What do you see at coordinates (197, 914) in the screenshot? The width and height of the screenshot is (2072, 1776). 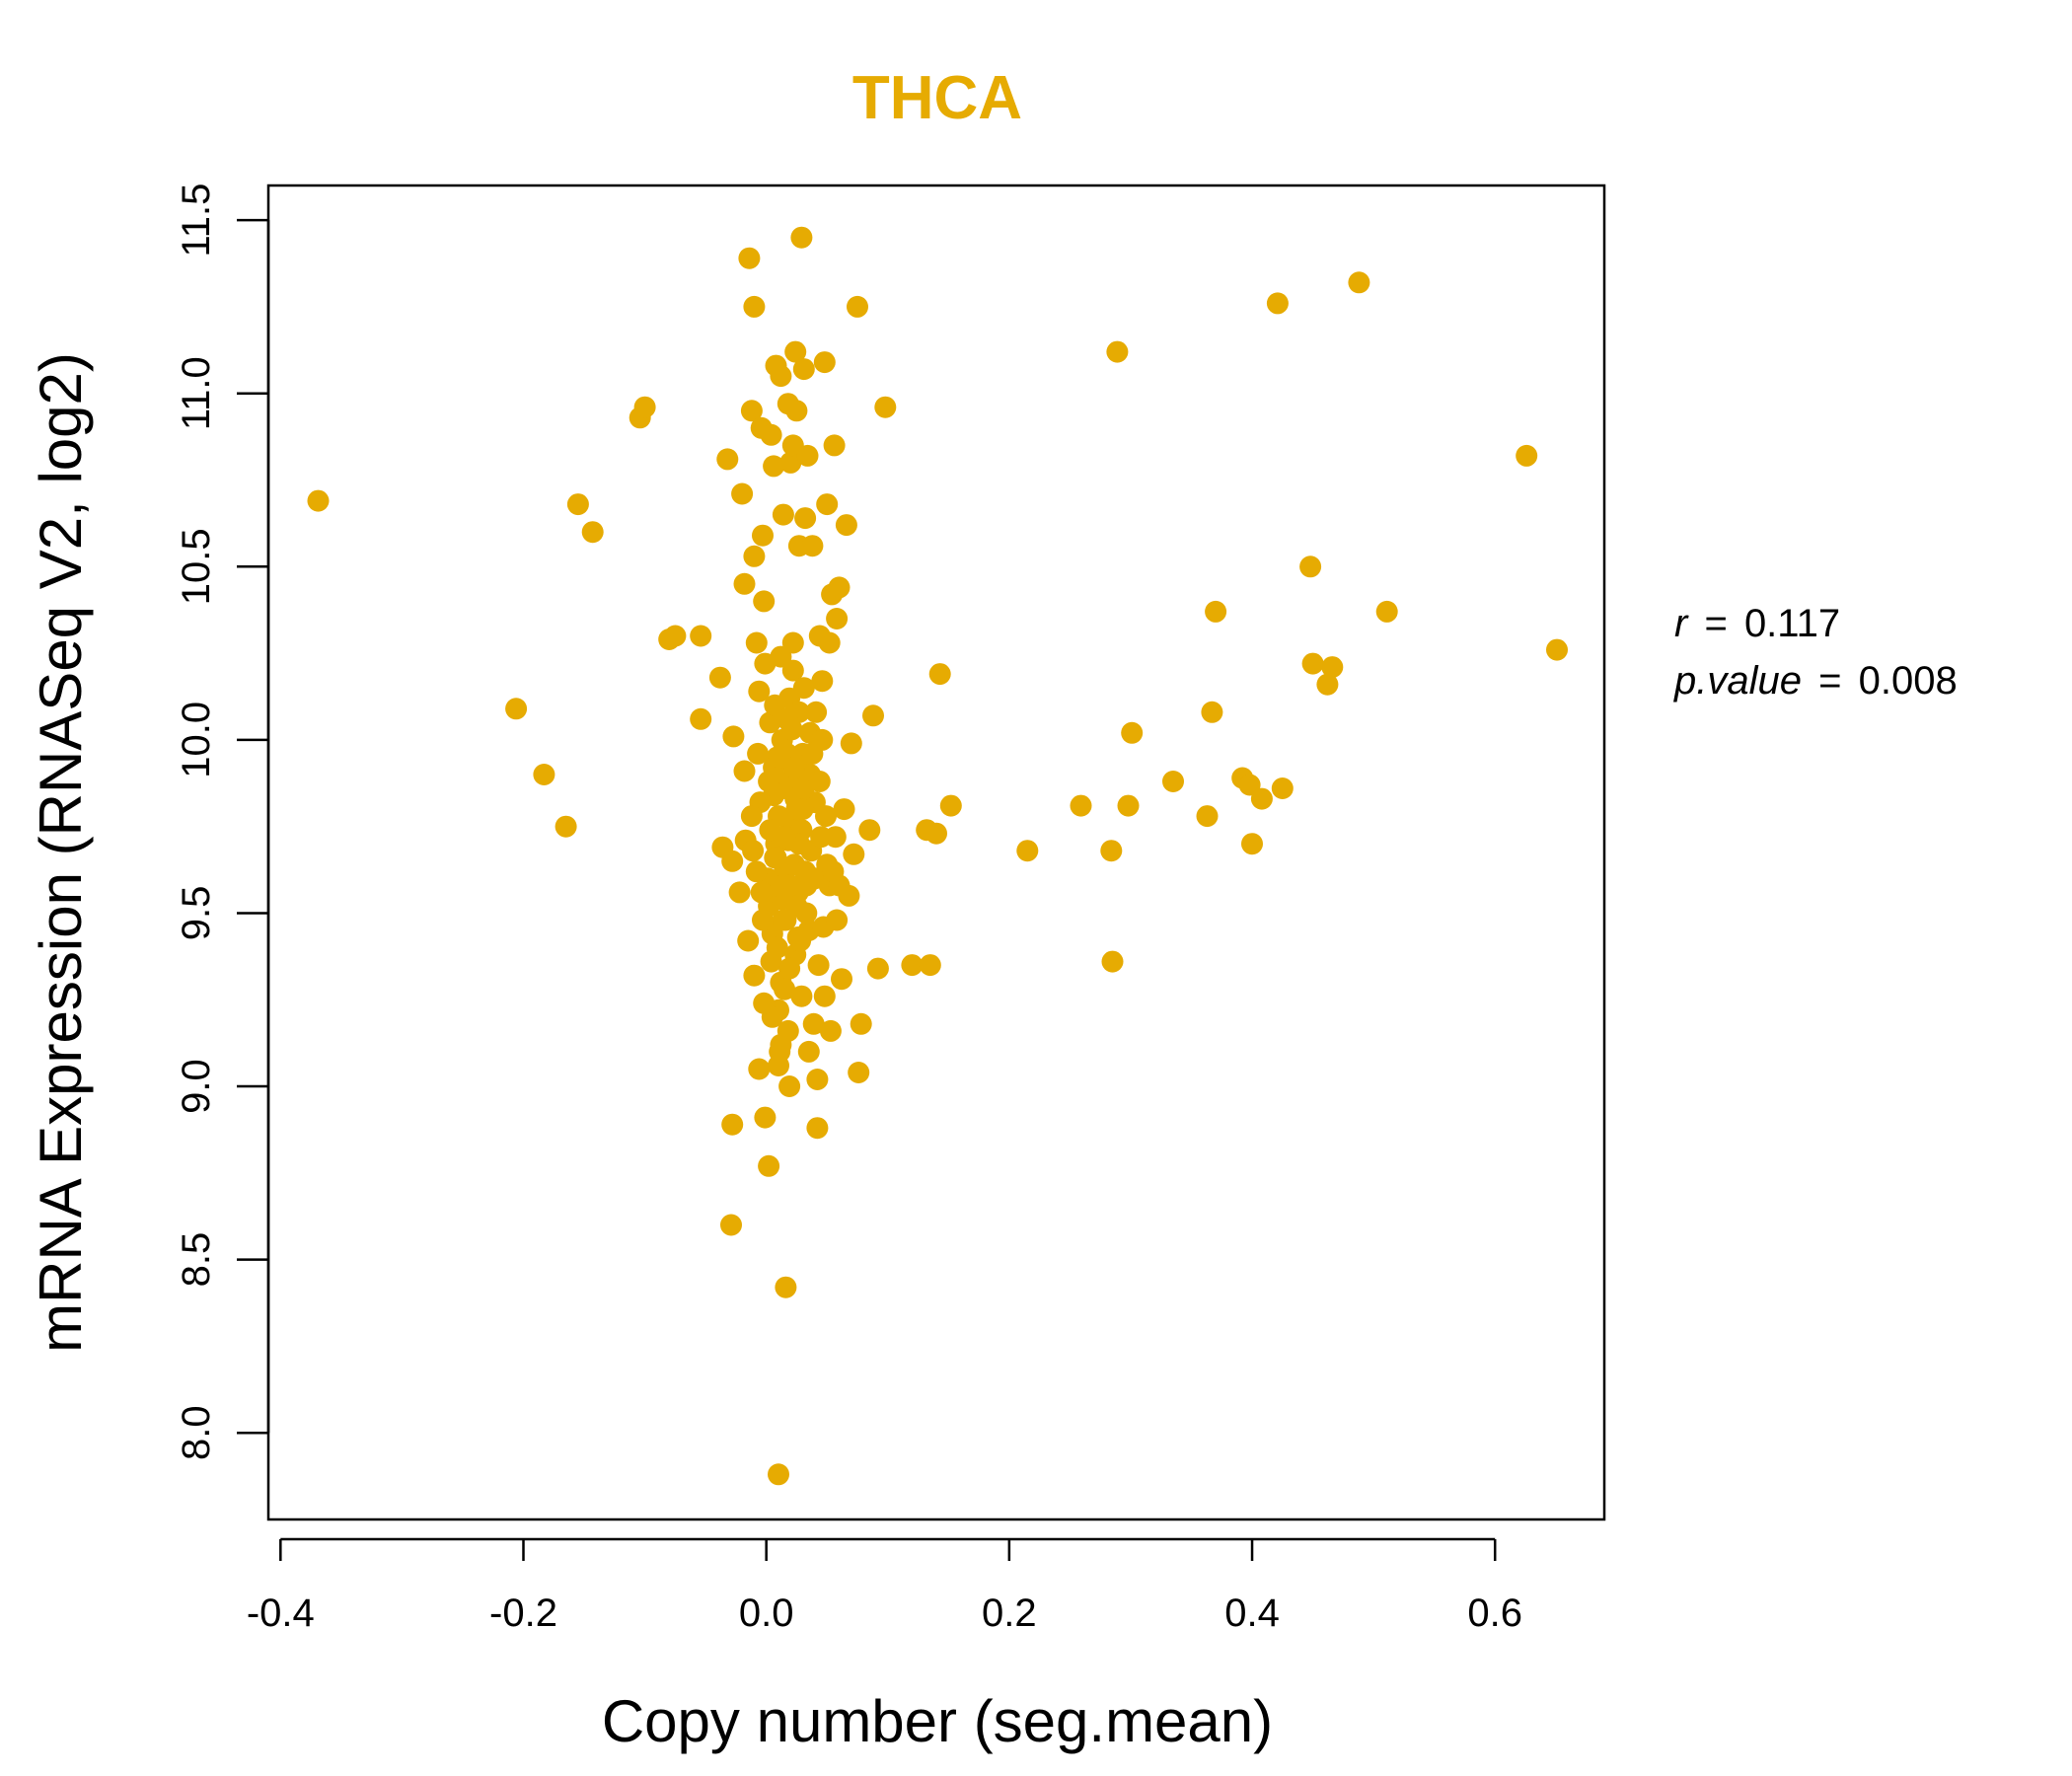 I see `y-tick-label: 9.5` at bounding box center [197, 914].